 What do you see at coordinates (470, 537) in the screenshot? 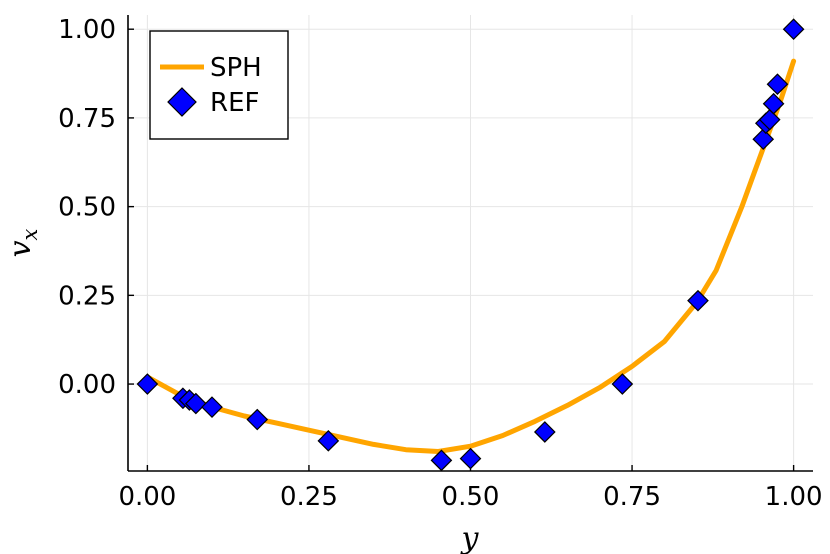
I see `x-axis-title: y` at bounding box center [470, 537].